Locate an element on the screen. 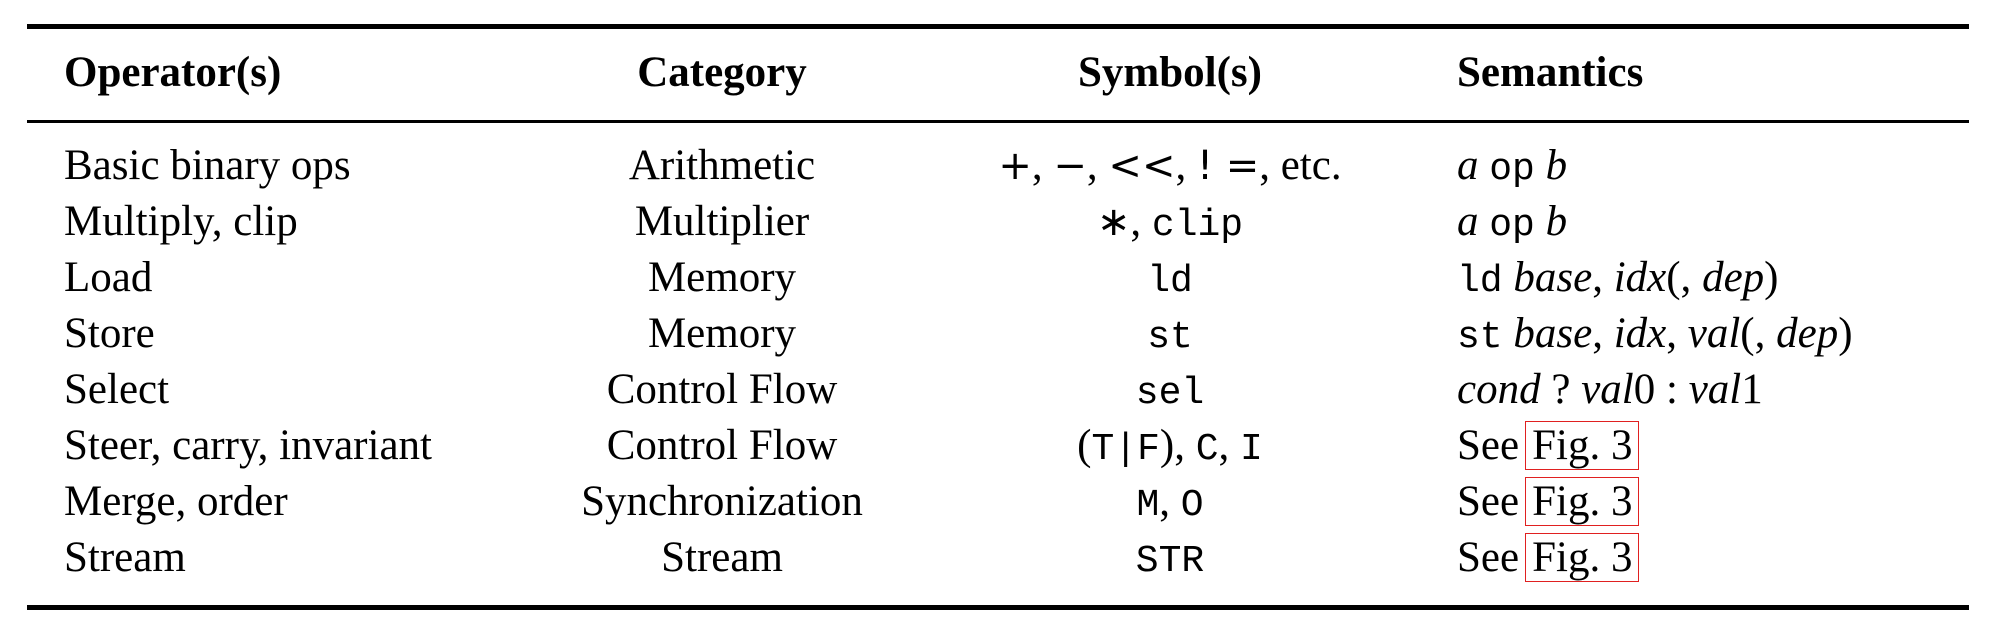 The image size is (1998, 638). semantic-digit-zero: 0 is located at coordinates (1644, 389).